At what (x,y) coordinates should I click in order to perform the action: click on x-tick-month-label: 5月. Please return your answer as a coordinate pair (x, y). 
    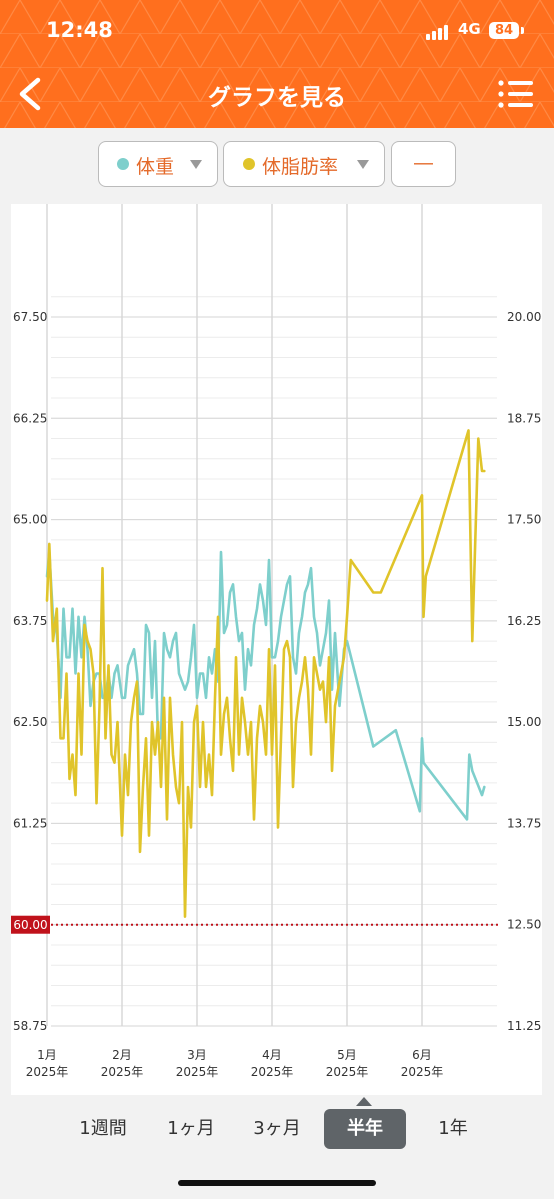
    Looking at the image, I should click on (347, 1055).